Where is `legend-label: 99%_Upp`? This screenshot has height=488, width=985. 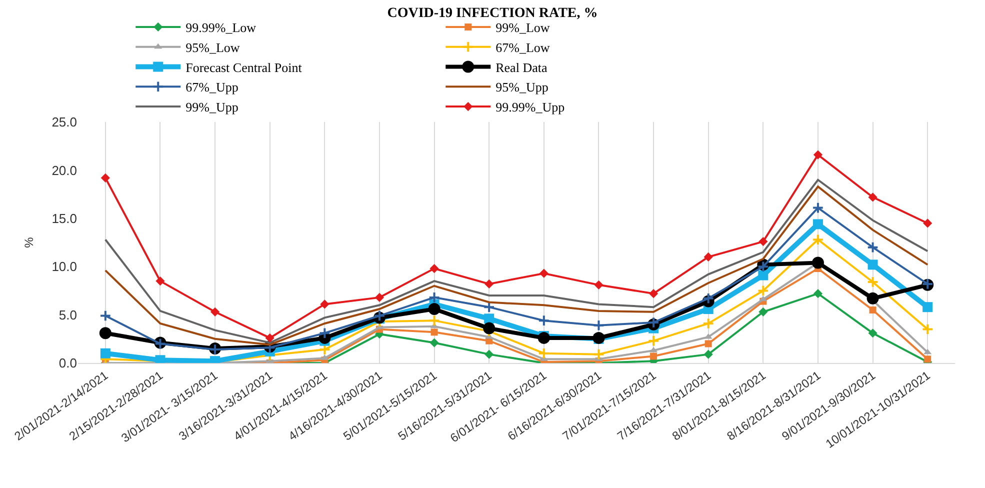 legend-label: 99%_Upp is located at coordinates (212, 107).